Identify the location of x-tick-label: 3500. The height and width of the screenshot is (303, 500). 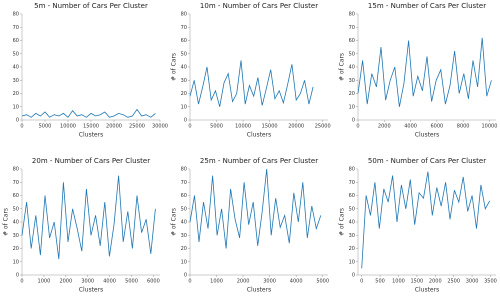
(490, 282).